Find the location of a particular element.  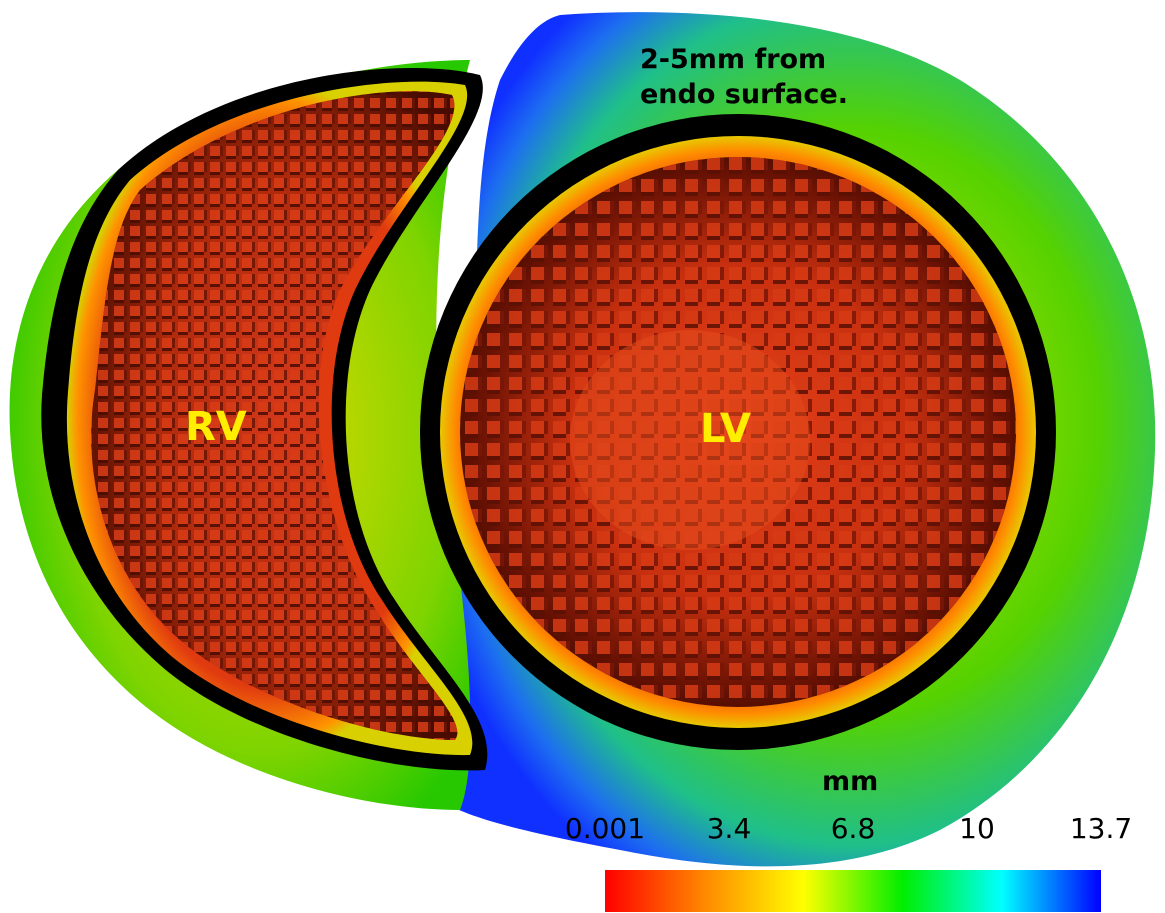

colorbar is located at coordinates (853, 891).